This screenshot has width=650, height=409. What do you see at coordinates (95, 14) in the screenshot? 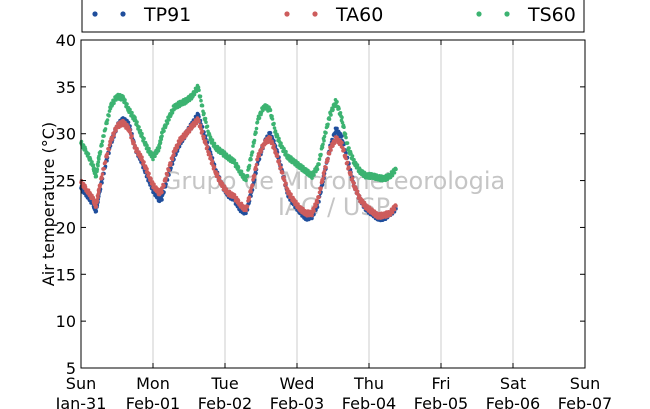
I see `legend-marker` at bounding box center [95, 14].